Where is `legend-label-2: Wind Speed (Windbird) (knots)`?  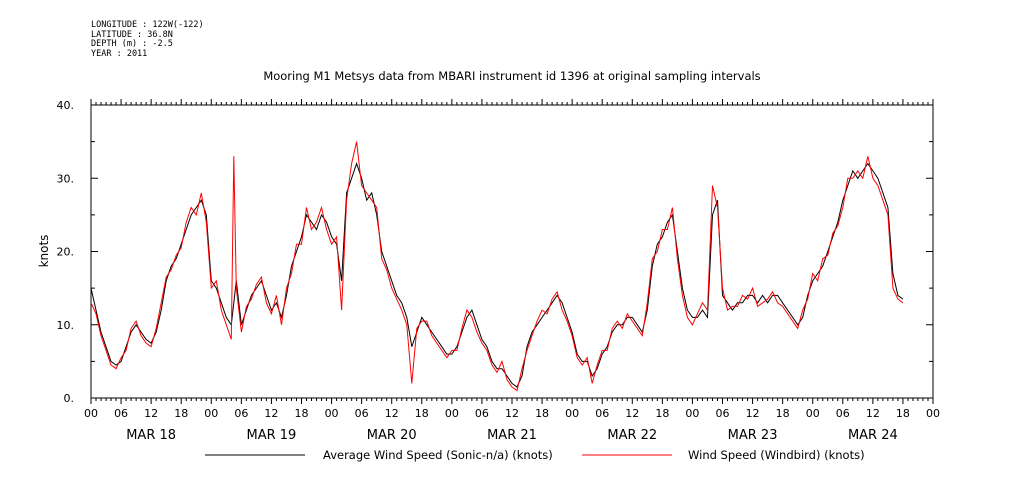
legend-label-2: Wind Speed (Windbird) (knots) is located at coordinates (776, 455).